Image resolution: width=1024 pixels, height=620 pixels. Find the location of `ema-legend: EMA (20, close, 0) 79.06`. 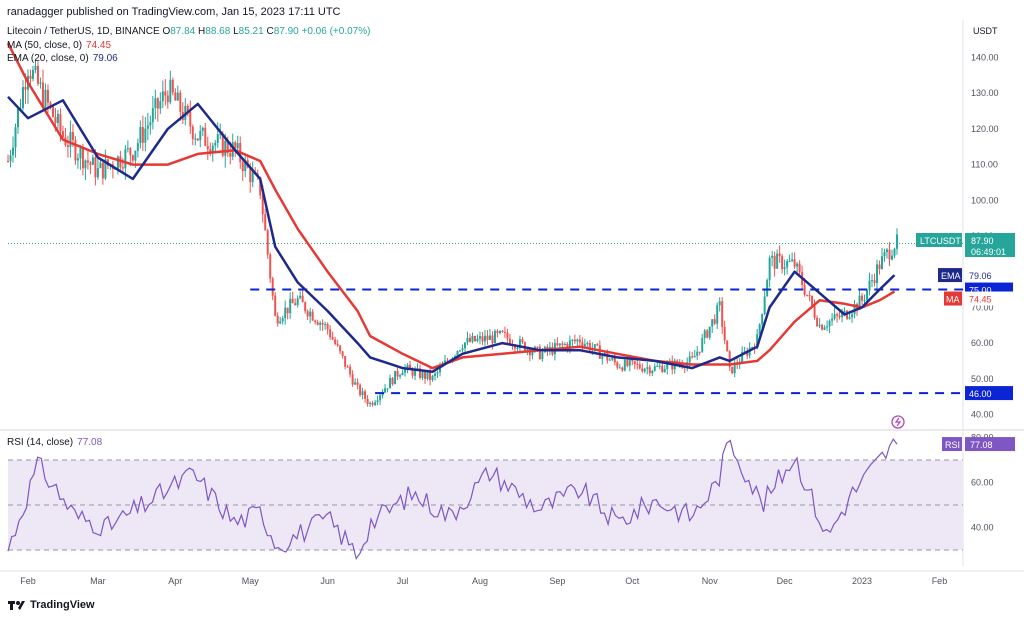

ema-legend: EMA (20, close, 0) 79.06 is located at coordinates (62, 58).